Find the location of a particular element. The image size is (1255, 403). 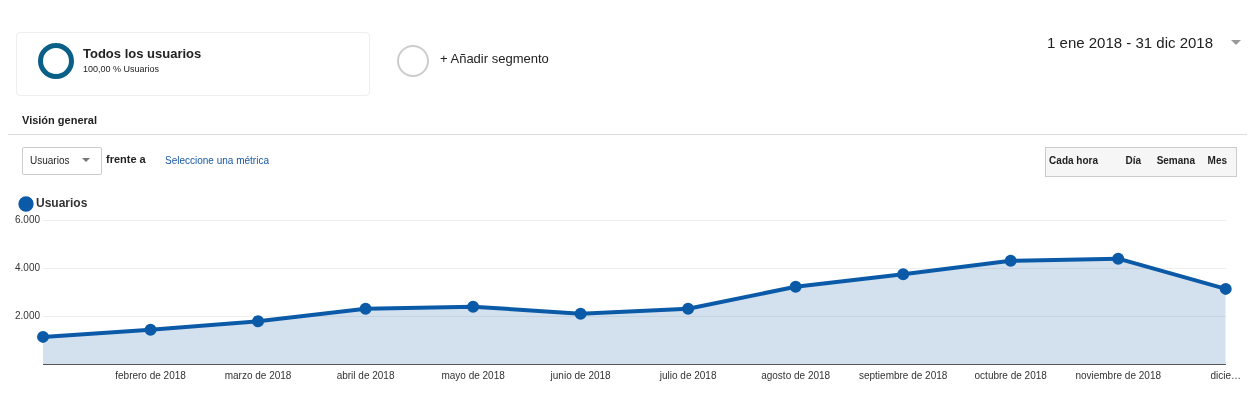

x-tick-label: septiembre de 2018 is located at coordinates (903, 375).